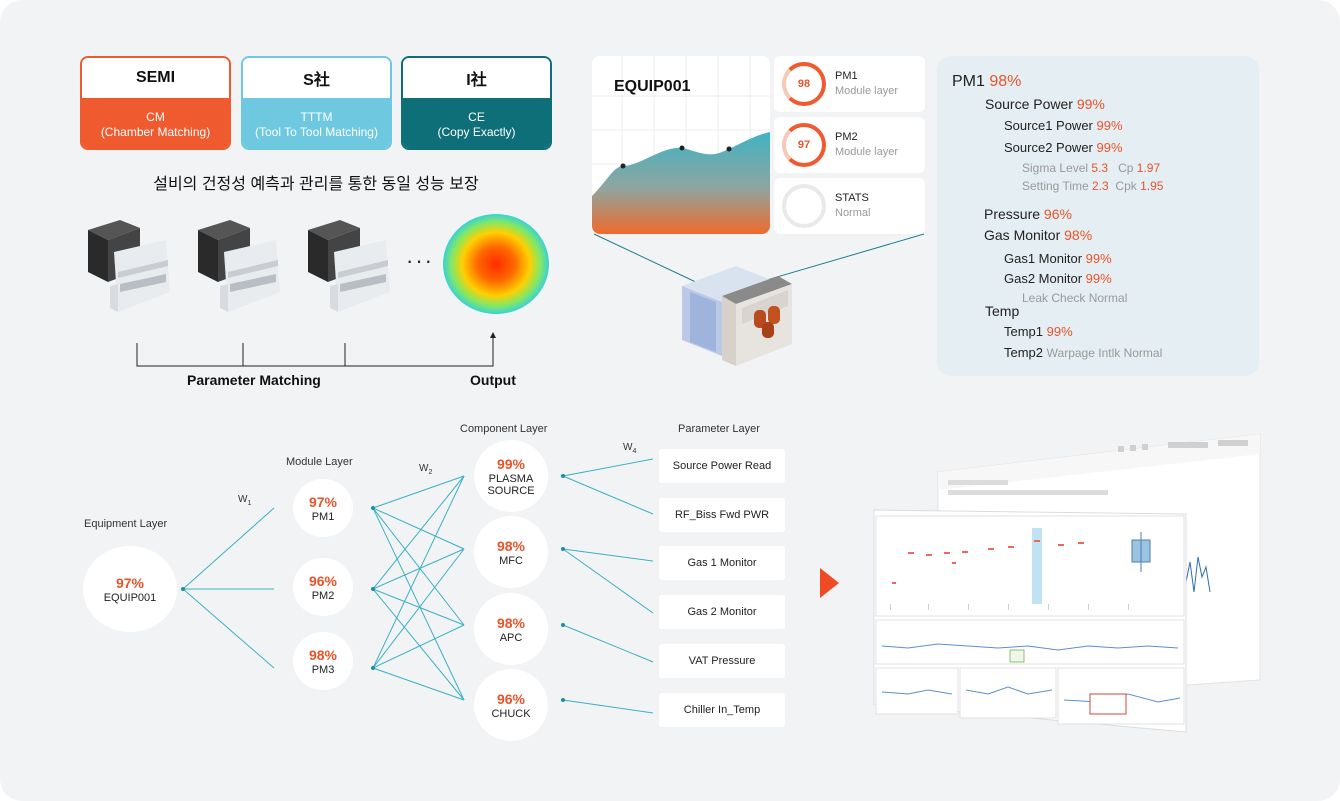  I want to click on tree-cp: Cp, so click(1126, 168).